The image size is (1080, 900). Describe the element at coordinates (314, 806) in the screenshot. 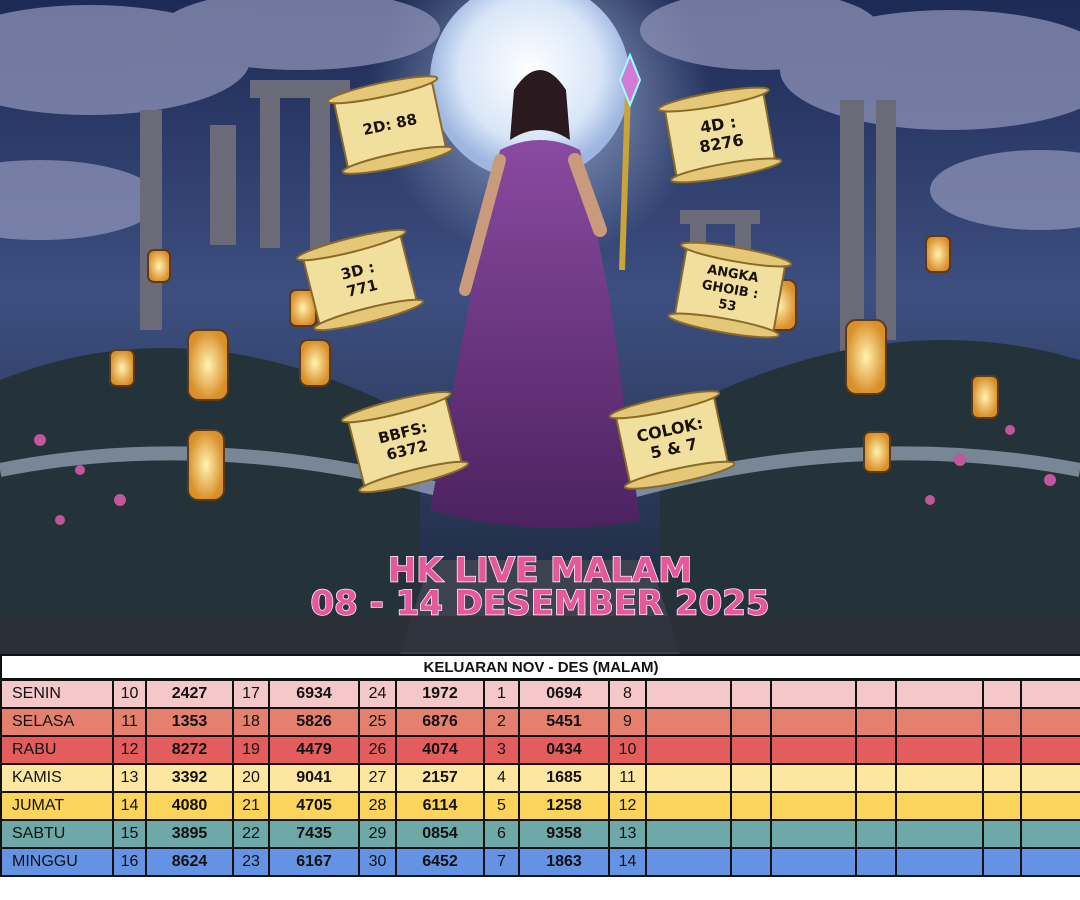

I see `result-cell: 4705` at that location.